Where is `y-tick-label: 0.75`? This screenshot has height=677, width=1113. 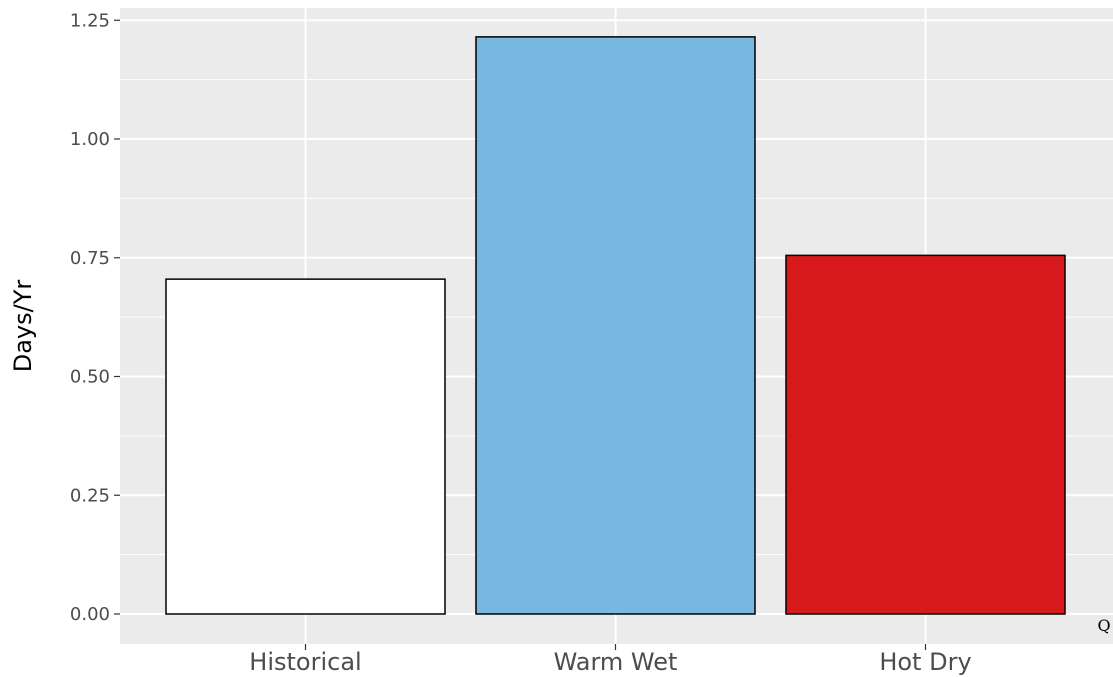 y-tick-label: 0.75 is located at coordinates (90, 258).